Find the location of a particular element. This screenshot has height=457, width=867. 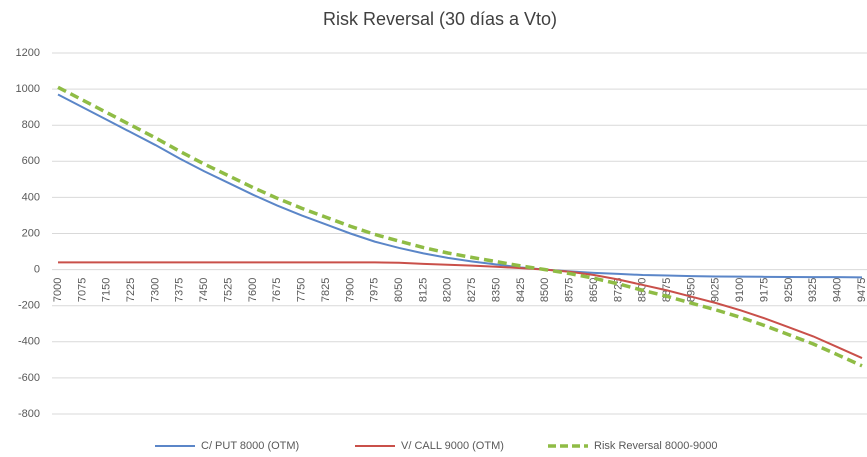

y-tick-label: -600 is located at coordinates (29, 378).